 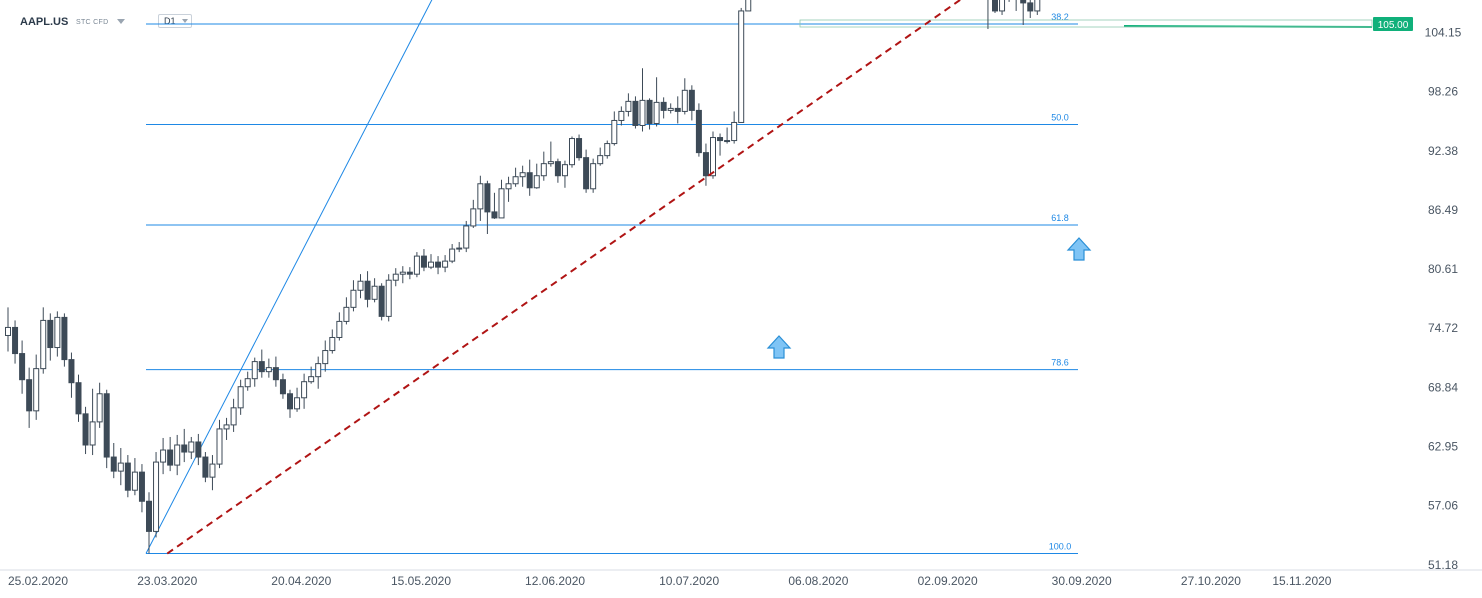 What do you see at coordinates (1060, 547) in the screenshot?
I see `fib-label: 100.0` at bounding box center [1060, 547].